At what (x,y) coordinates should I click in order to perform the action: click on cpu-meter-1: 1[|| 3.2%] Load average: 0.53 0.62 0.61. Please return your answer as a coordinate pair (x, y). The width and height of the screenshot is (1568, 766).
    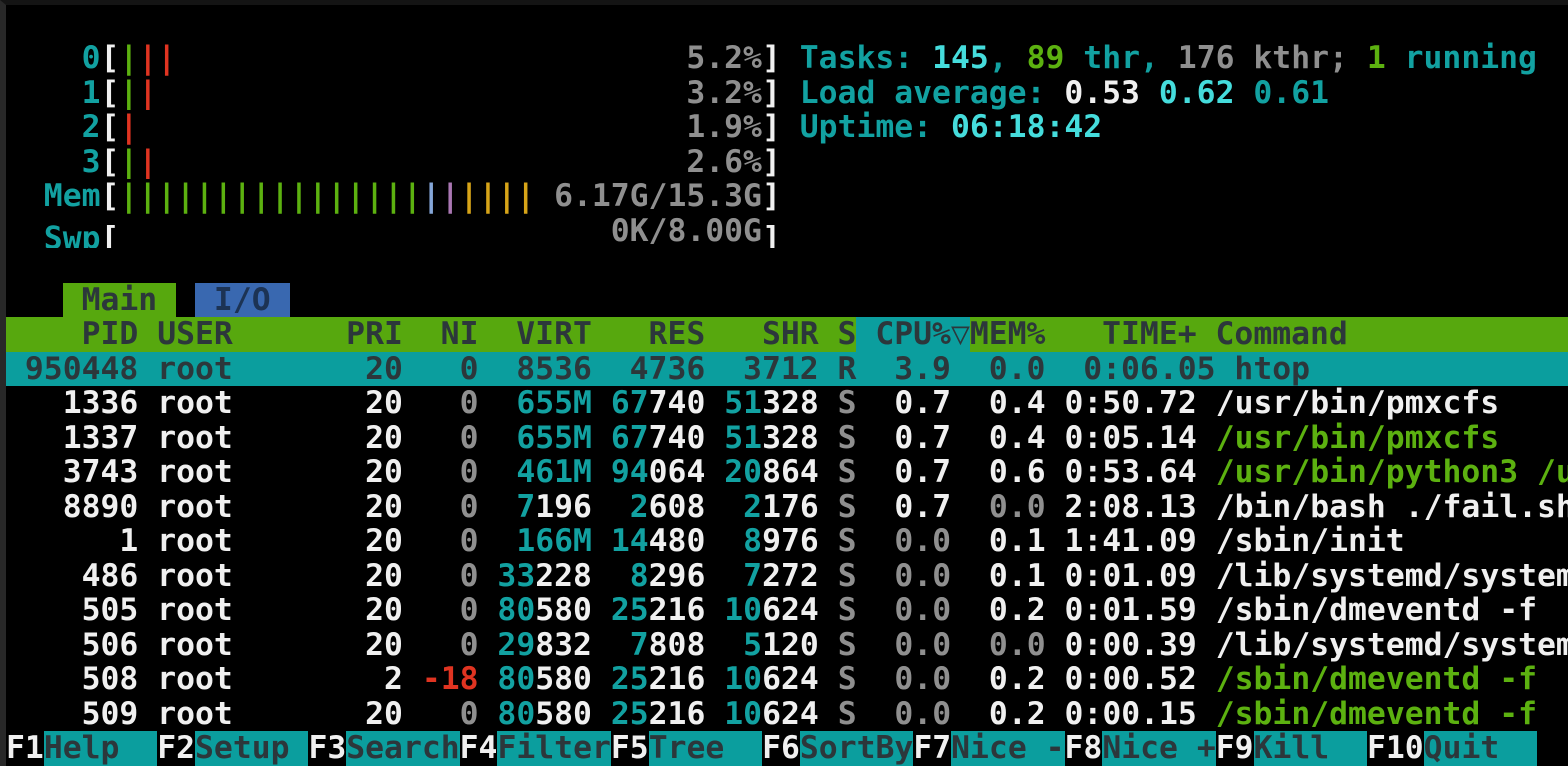
    Looking at the image, I should click on (667, 92).